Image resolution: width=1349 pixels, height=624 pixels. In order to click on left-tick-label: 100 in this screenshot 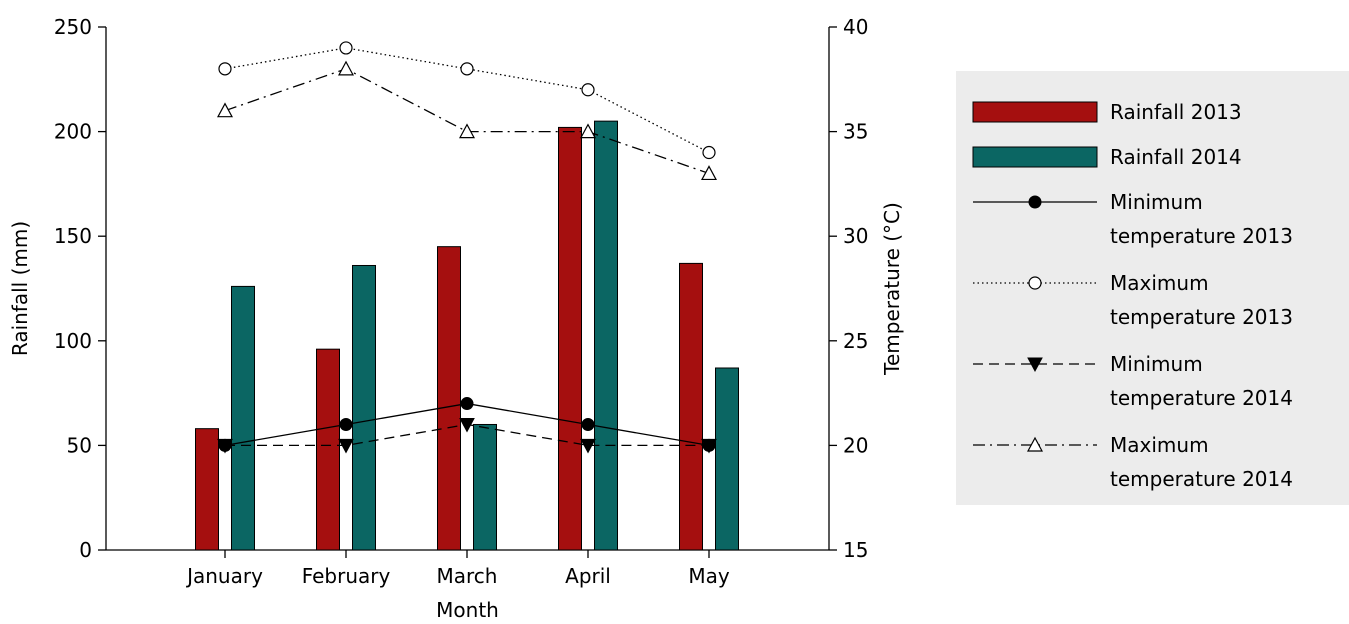, I will do `click(73, 341)`.